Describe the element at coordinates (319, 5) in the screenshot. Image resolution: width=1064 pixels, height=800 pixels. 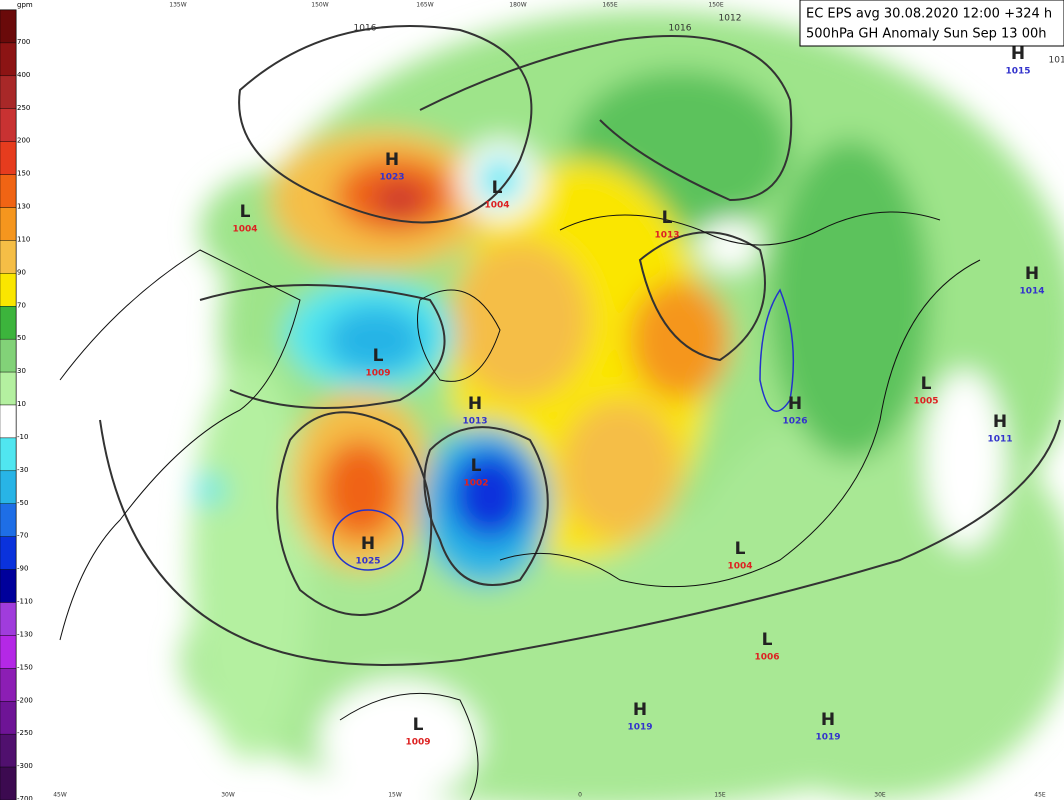
I see `longitude-label: 150W` at that location.